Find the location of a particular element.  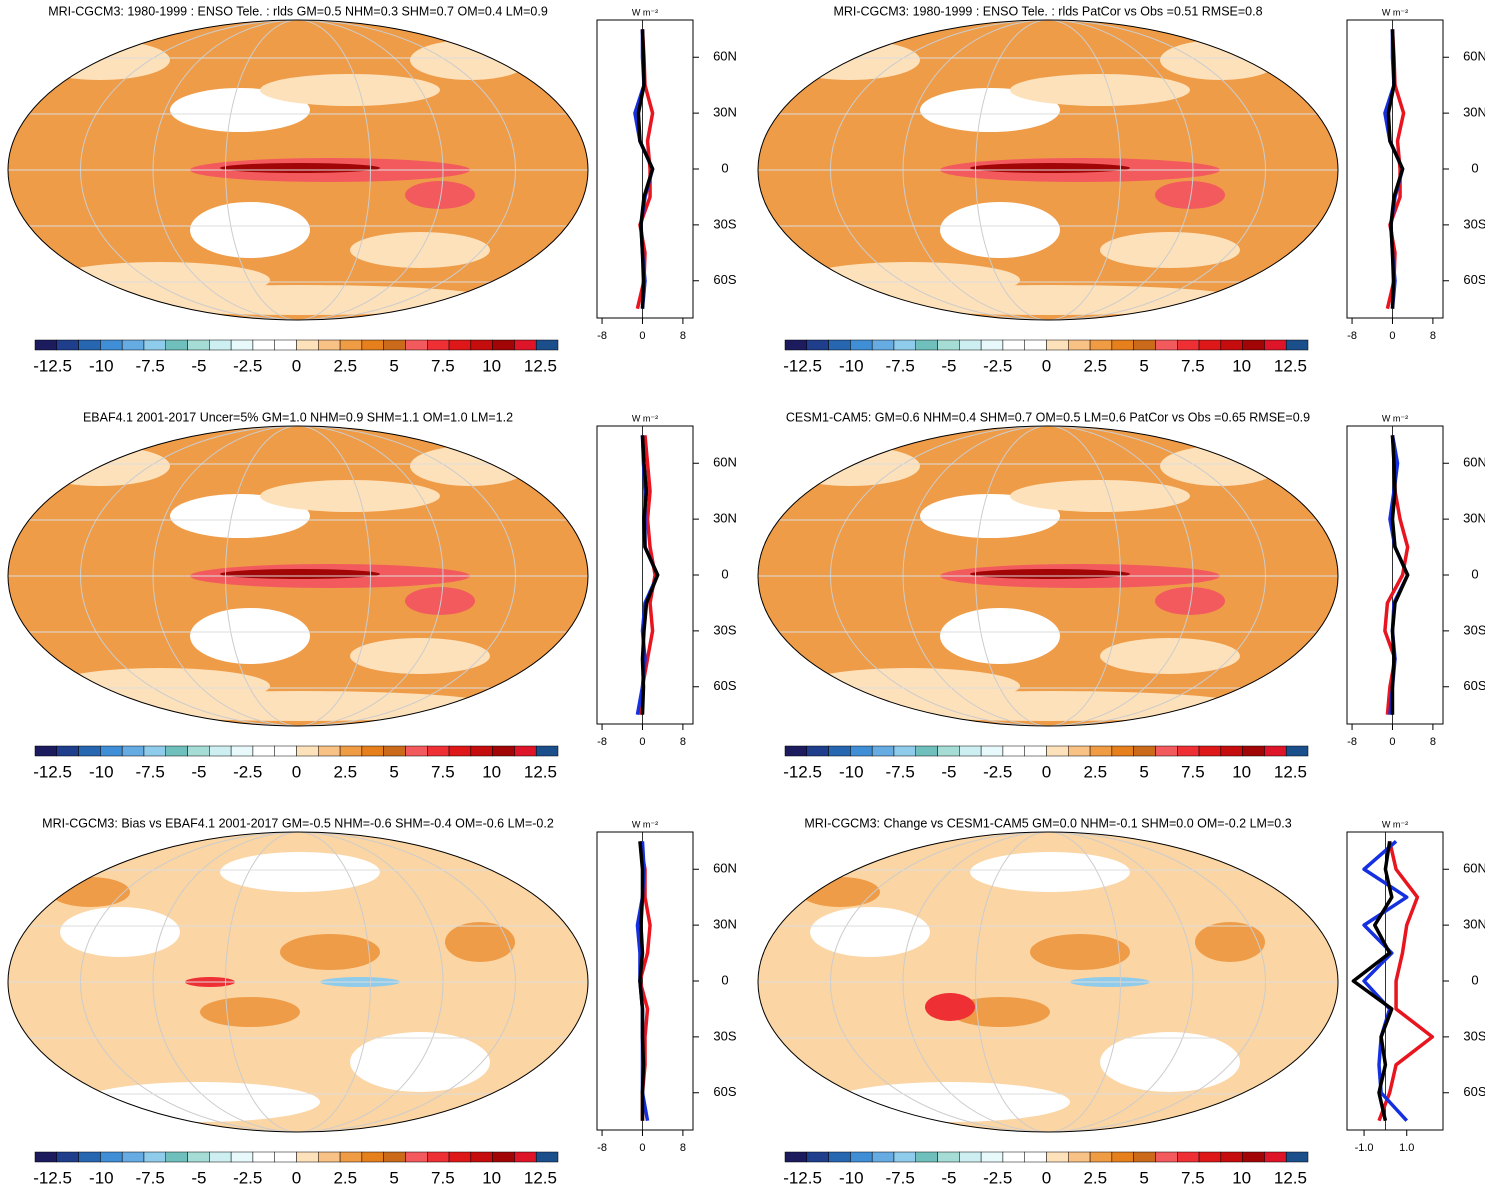

colorbar-label: 12.5 is located at coordinates (1290, 1177).